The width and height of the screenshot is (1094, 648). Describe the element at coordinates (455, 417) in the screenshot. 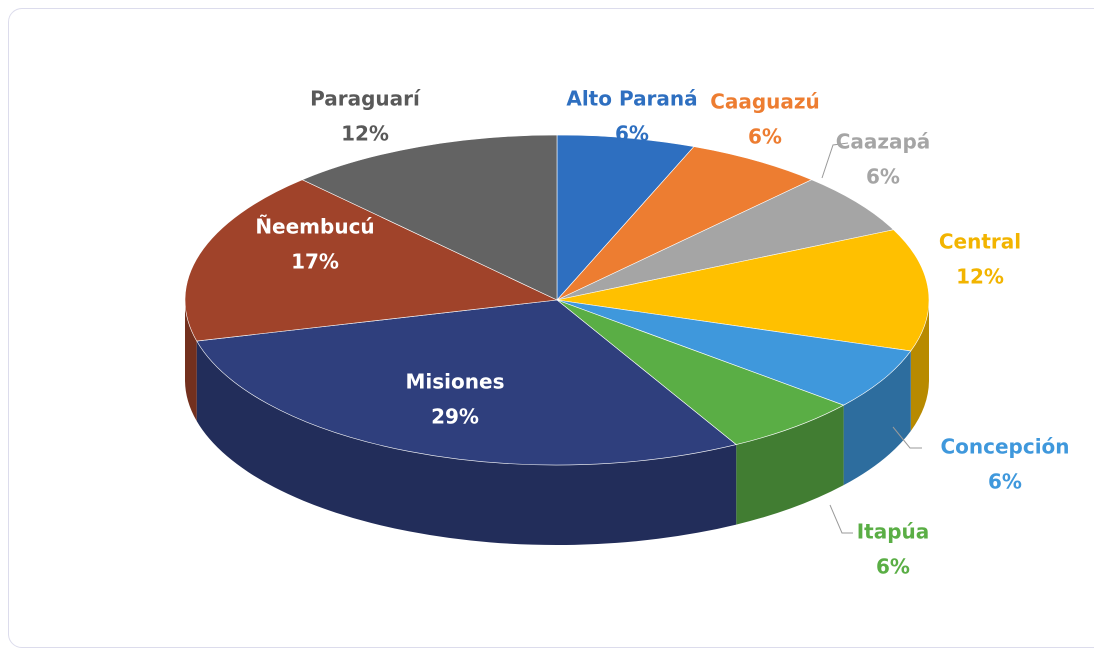

I see `slice-value-label: 29%` at that location.